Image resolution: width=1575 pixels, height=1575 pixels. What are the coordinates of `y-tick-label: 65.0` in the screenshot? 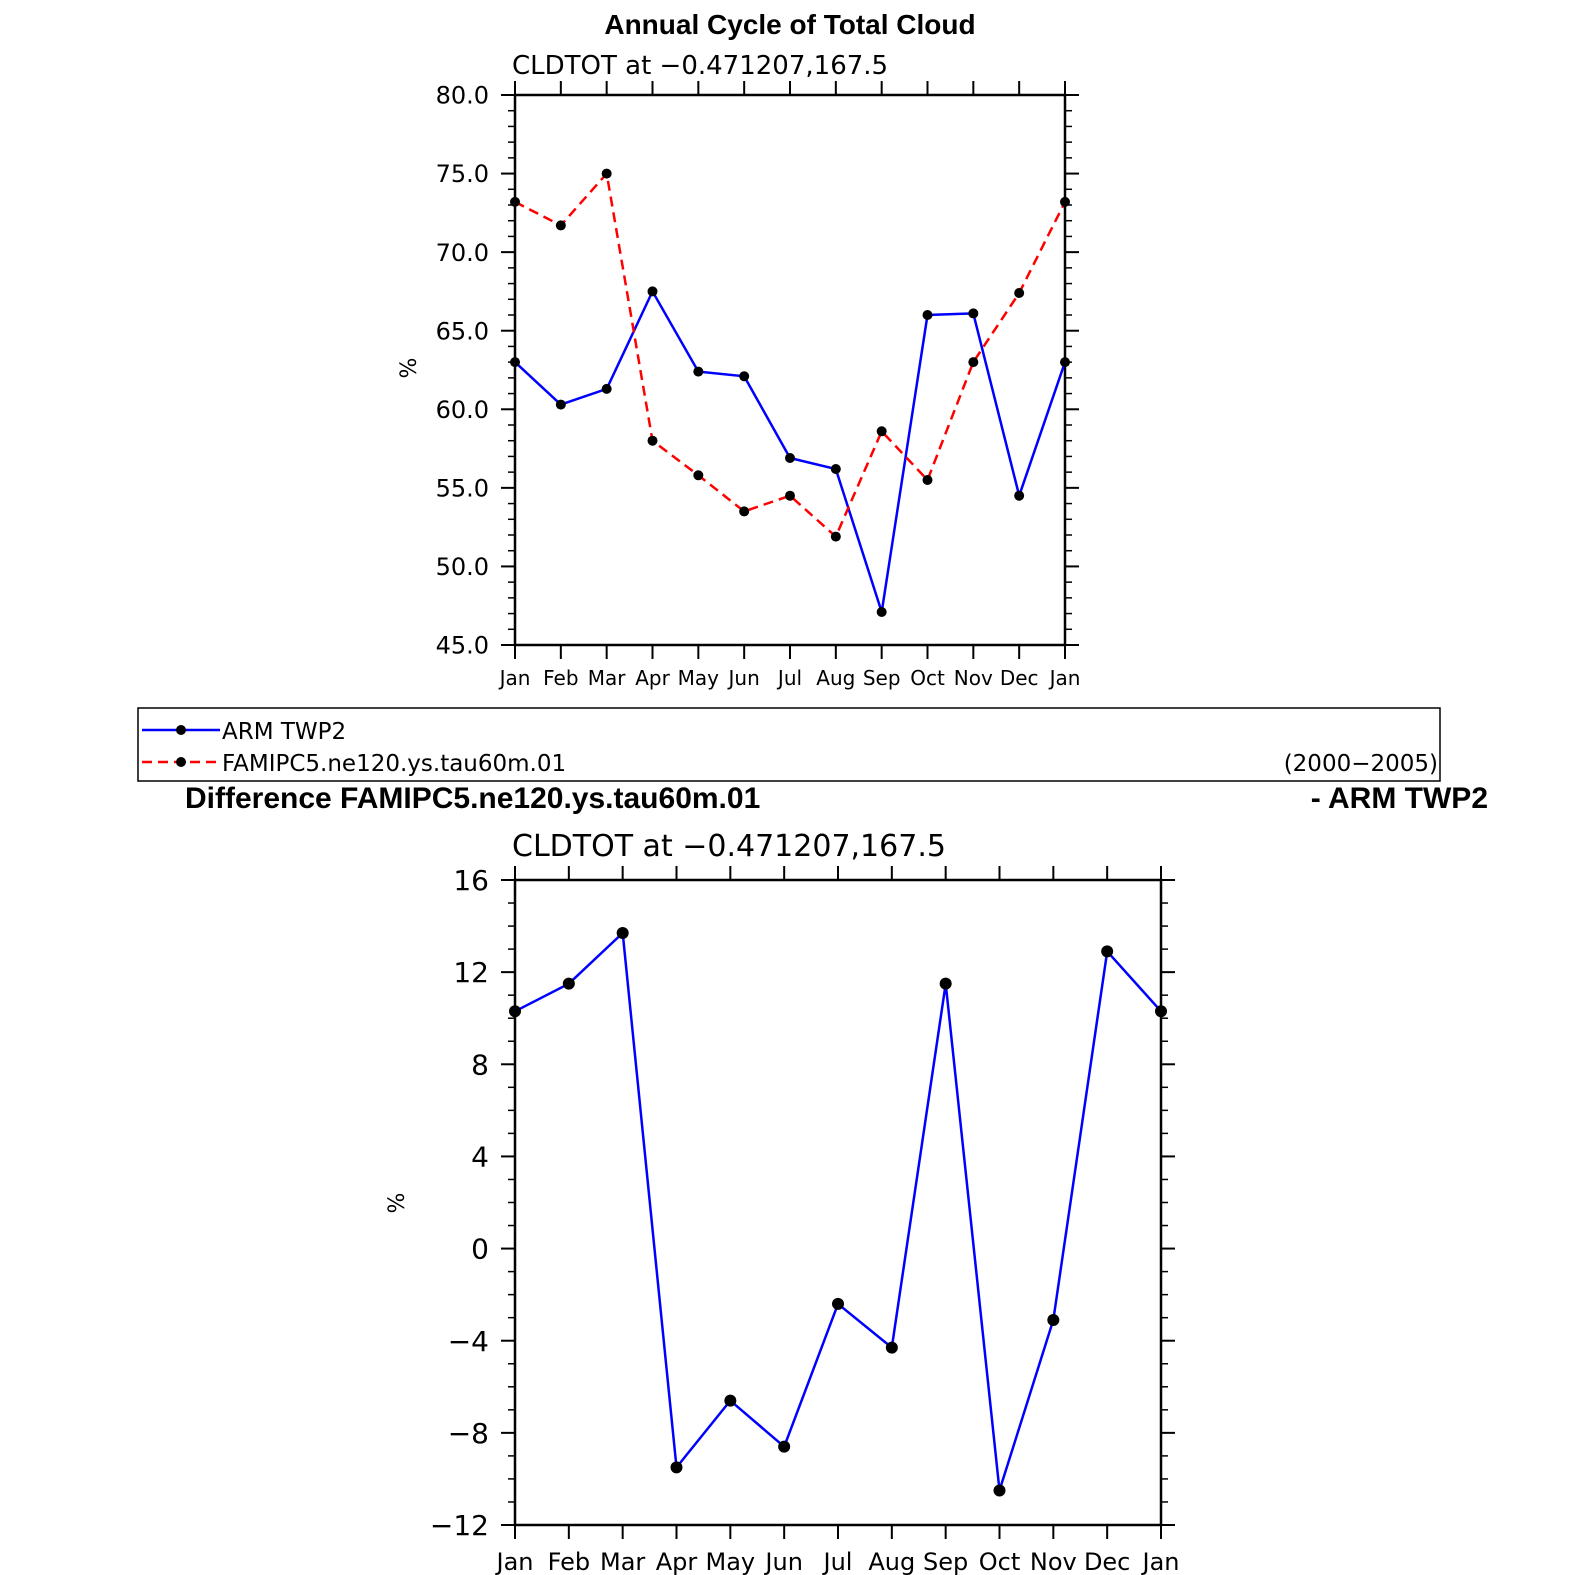 It's located at (462, 331).